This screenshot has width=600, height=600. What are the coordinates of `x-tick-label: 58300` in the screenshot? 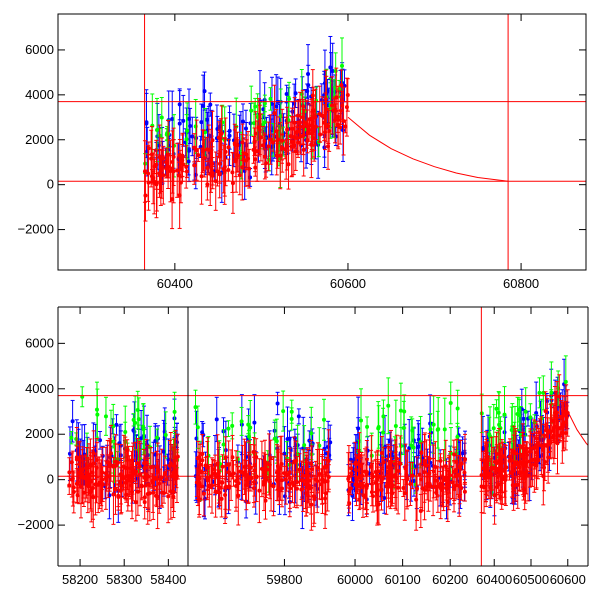 It's located at (124, 579).